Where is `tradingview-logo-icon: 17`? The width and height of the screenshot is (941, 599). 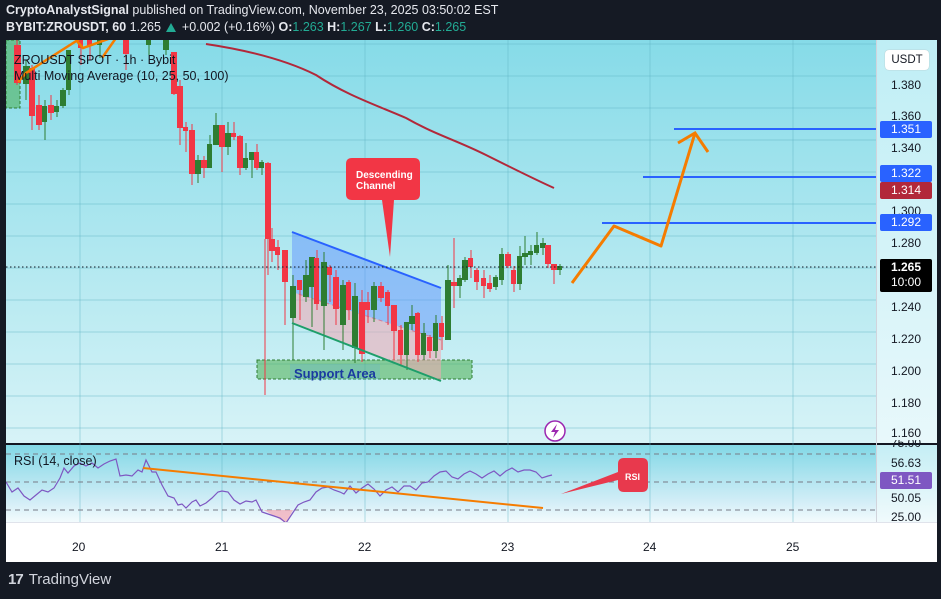 tradingview-logo-icon: 17 is located at coordinates (16, 579).